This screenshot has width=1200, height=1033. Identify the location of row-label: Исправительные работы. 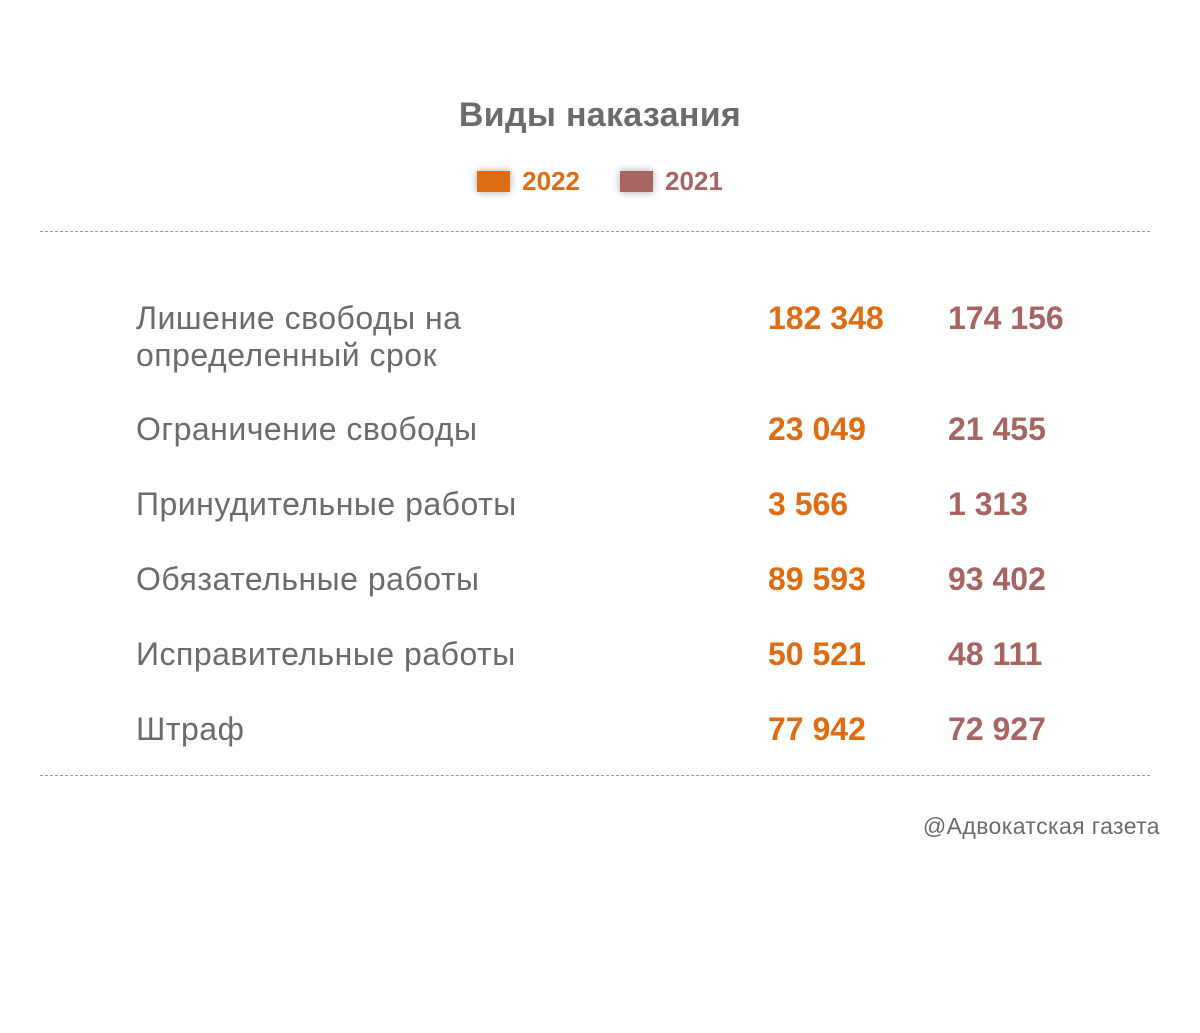
(326, 654).